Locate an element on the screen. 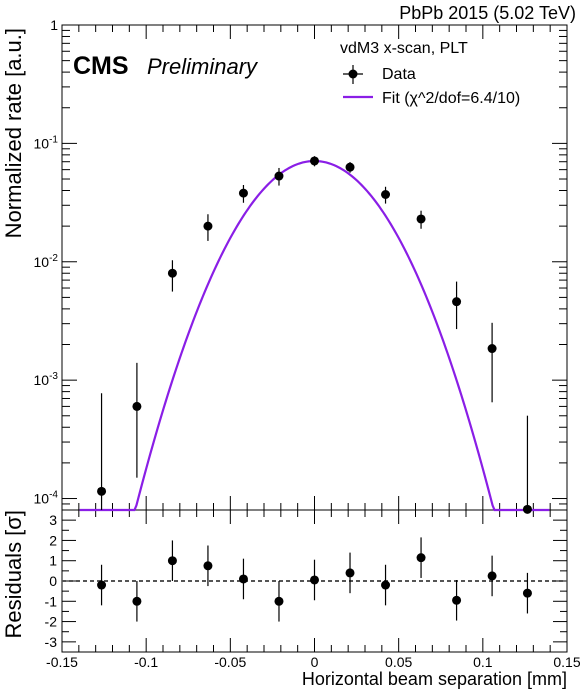  x-tick-label: 0 is located at coordinates (315, 662).